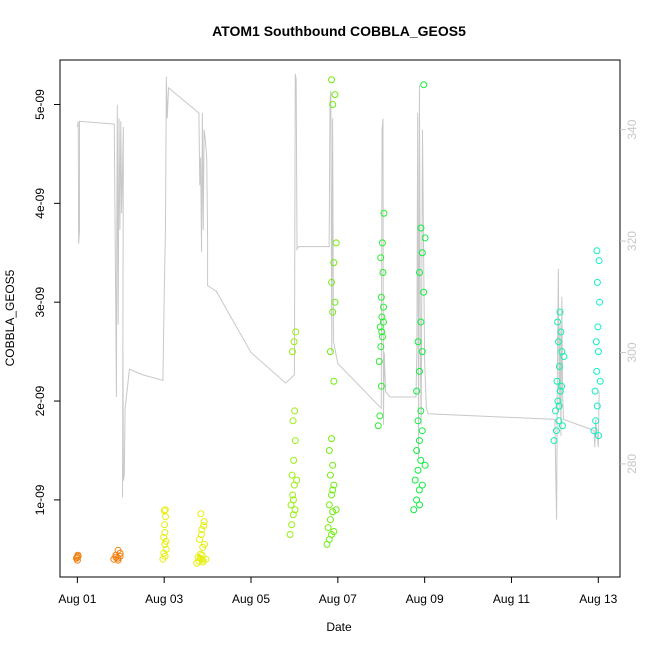 Image resolution: width=650 pixels, height=650 pixels. I want to click on chart-title: ATOM1 Southbound COBBLA_GEOS5, so click(339, 31).